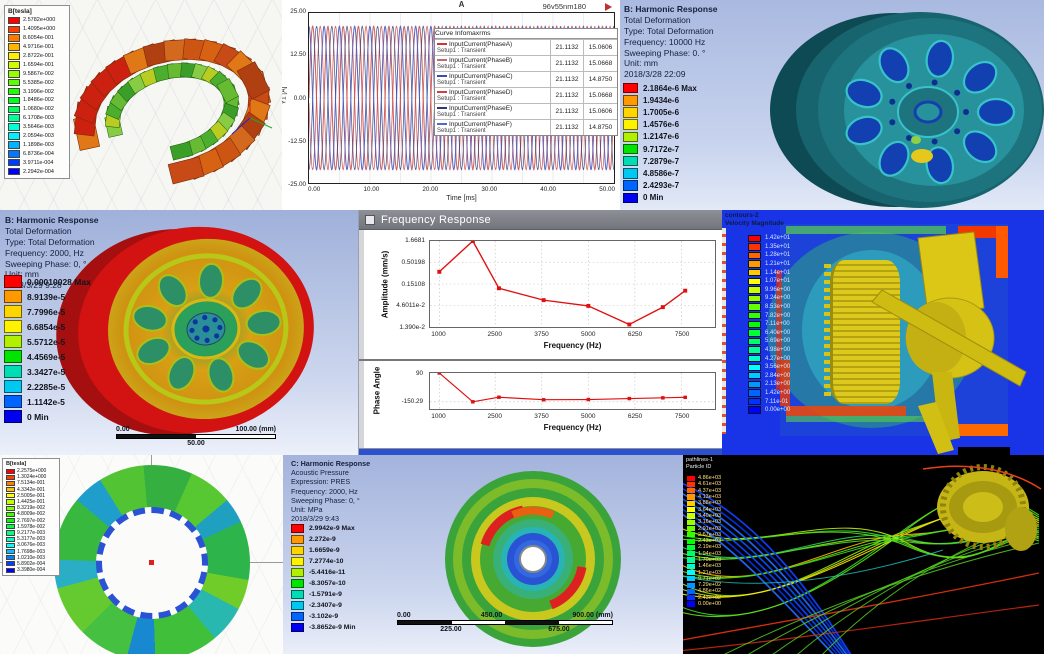 Image resolution: width=1044 pixels, height=654 pixels. I want to click on pin-icon, so click(608, 7).